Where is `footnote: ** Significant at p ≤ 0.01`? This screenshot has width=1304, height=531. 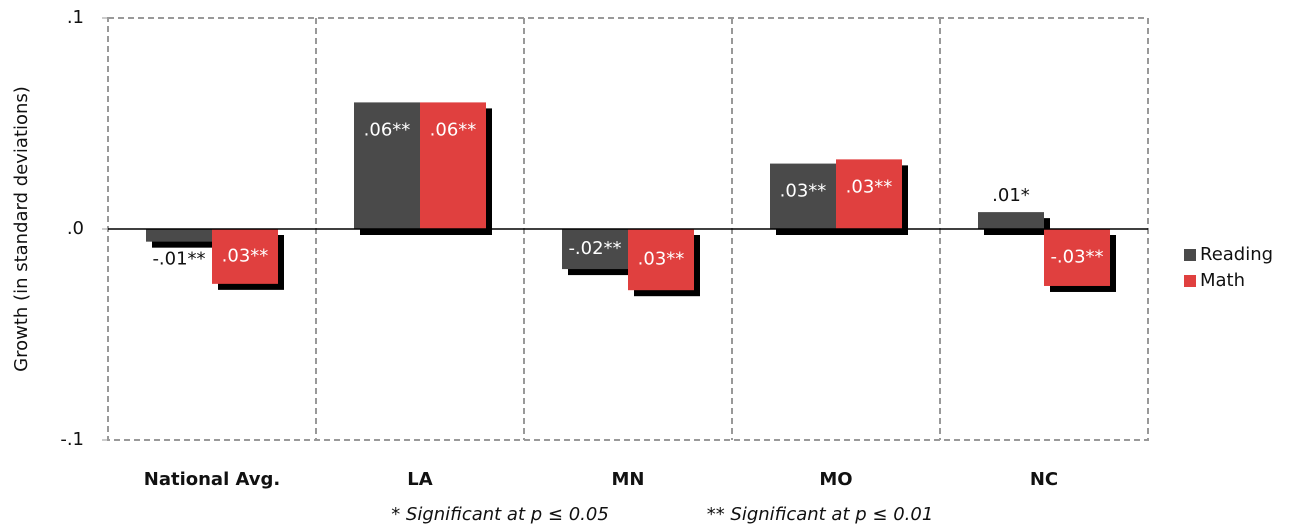 footnote: ** Significant at p ≤ 0.01 is located at coordinates (820, 514).